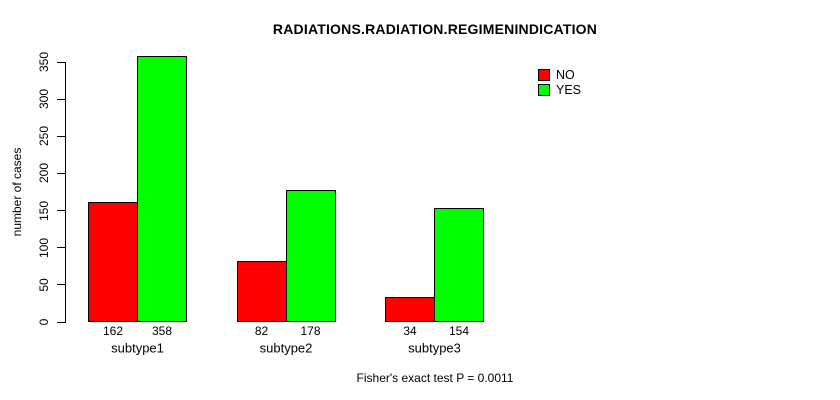  I want to click on legend-item-yes: YES, so click(559, 89).